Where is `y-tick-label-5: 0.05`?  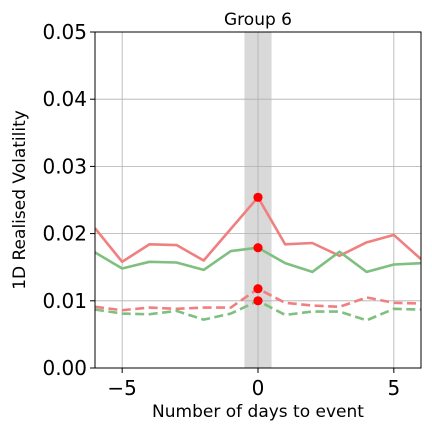 y-tick-label-5: 0.05 is located at coordinates (64, 32).